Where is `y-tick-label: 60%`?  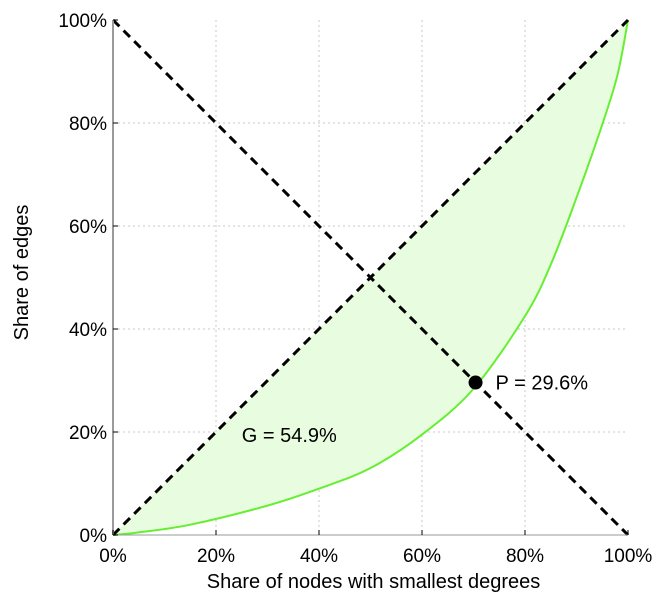 y-tick-label: 60% is located at coordinates (88, 227).